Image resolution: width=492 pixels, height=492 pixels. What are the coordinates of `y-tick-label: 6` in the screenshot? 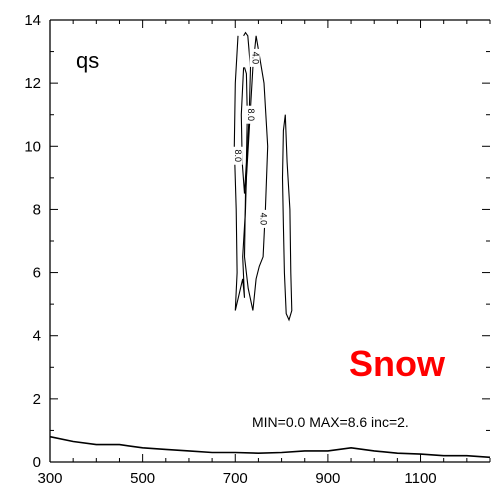 It's located at (37, 273).